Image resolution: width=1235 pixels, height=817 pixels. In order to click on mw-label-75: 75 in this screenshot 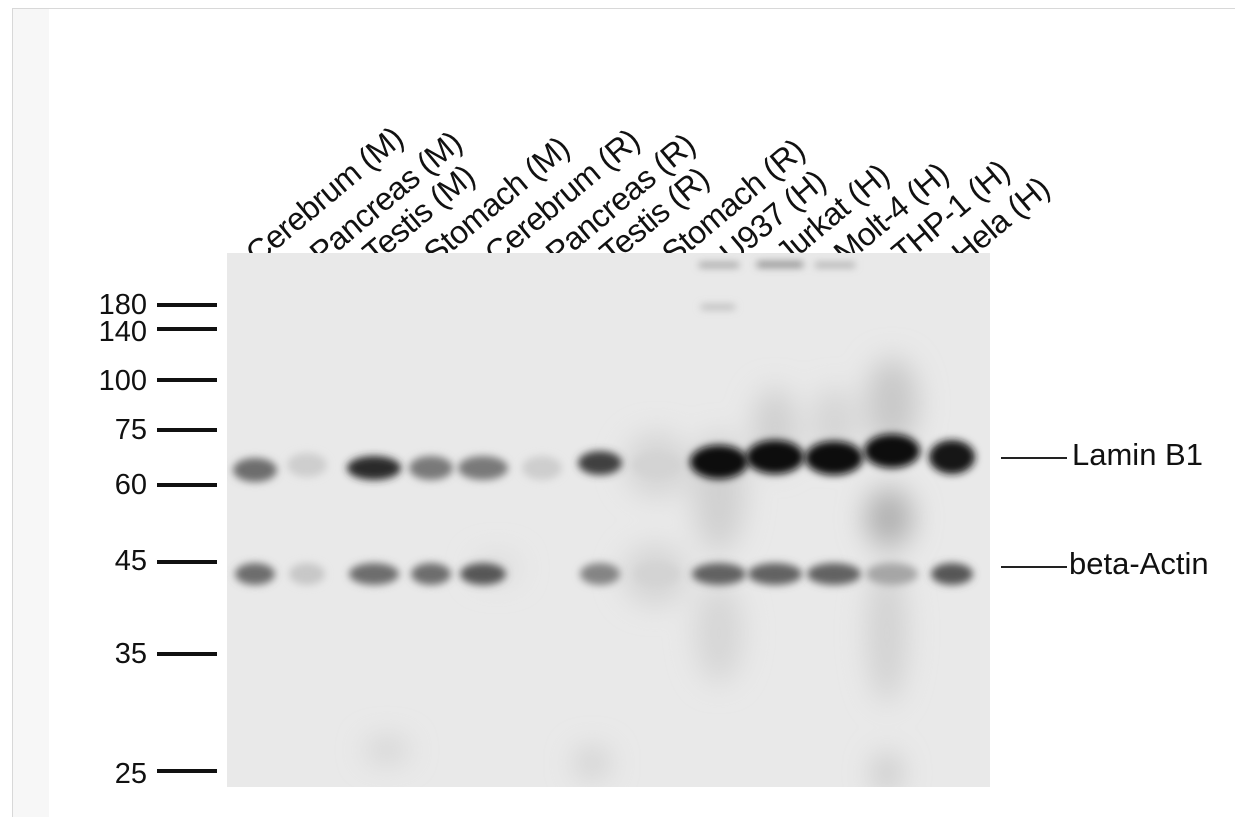, I will do `click(130, 430)`.